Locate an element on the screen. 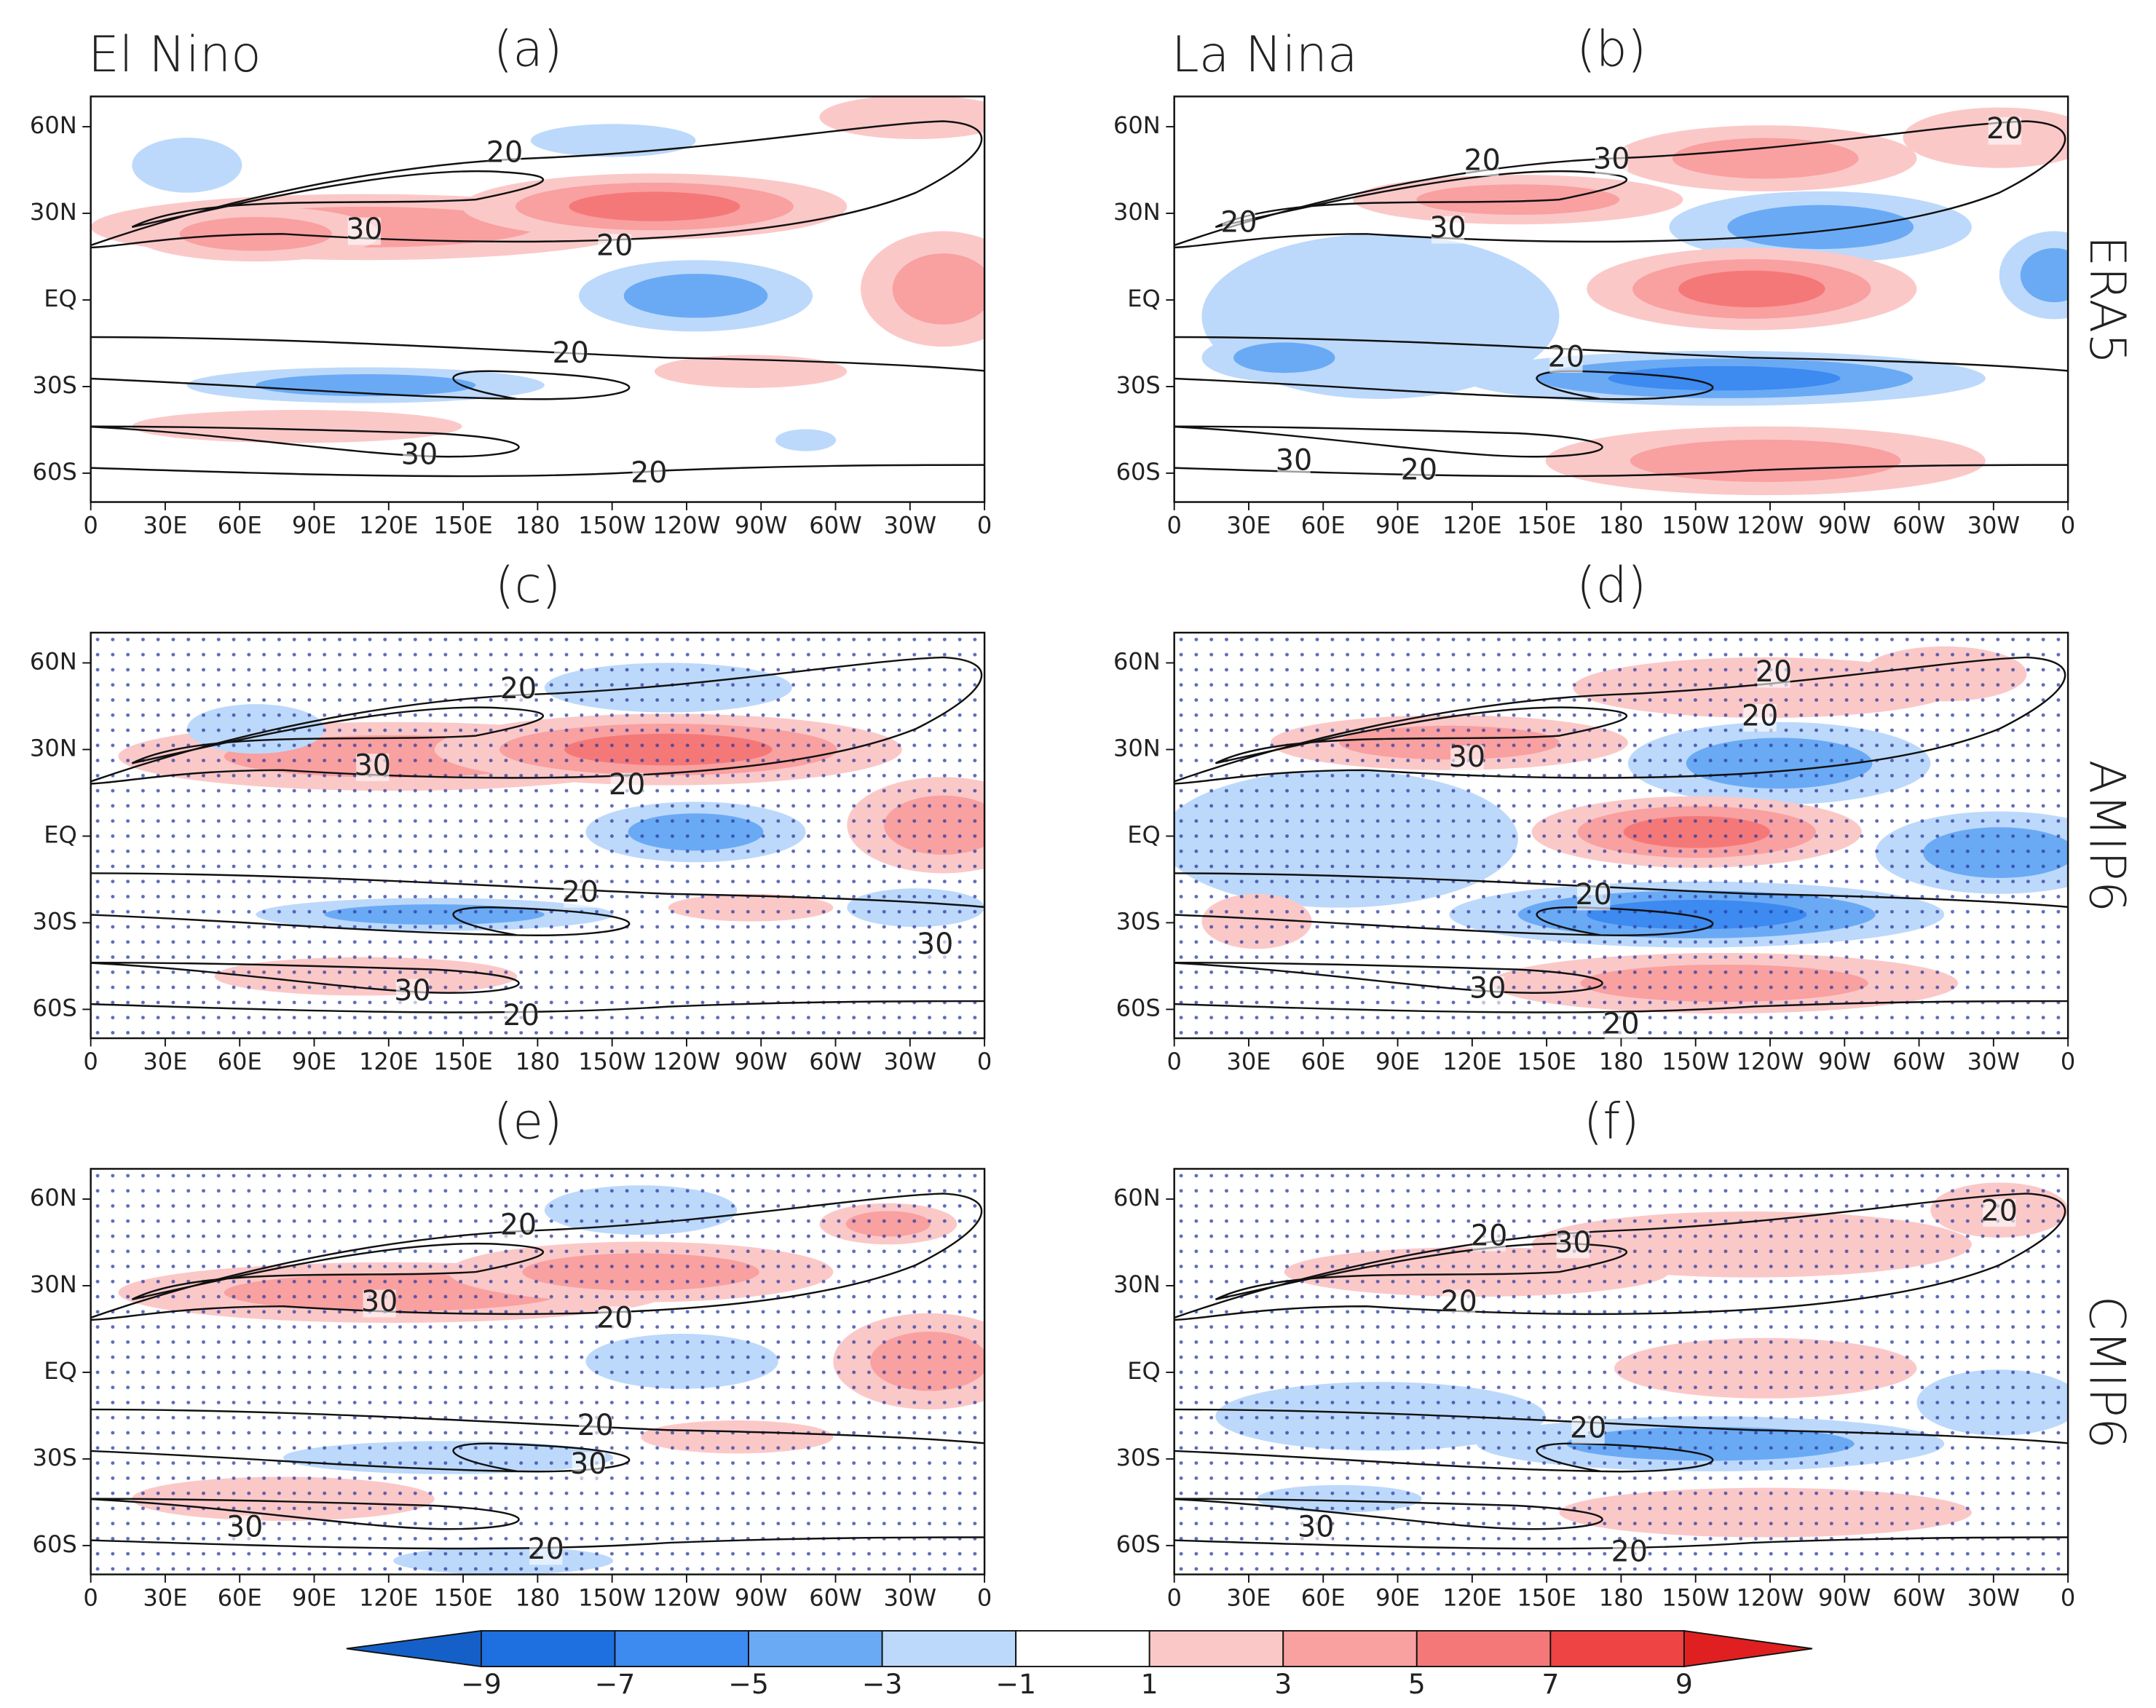  column-title: La Nina is located at coordinates (1265, 55).